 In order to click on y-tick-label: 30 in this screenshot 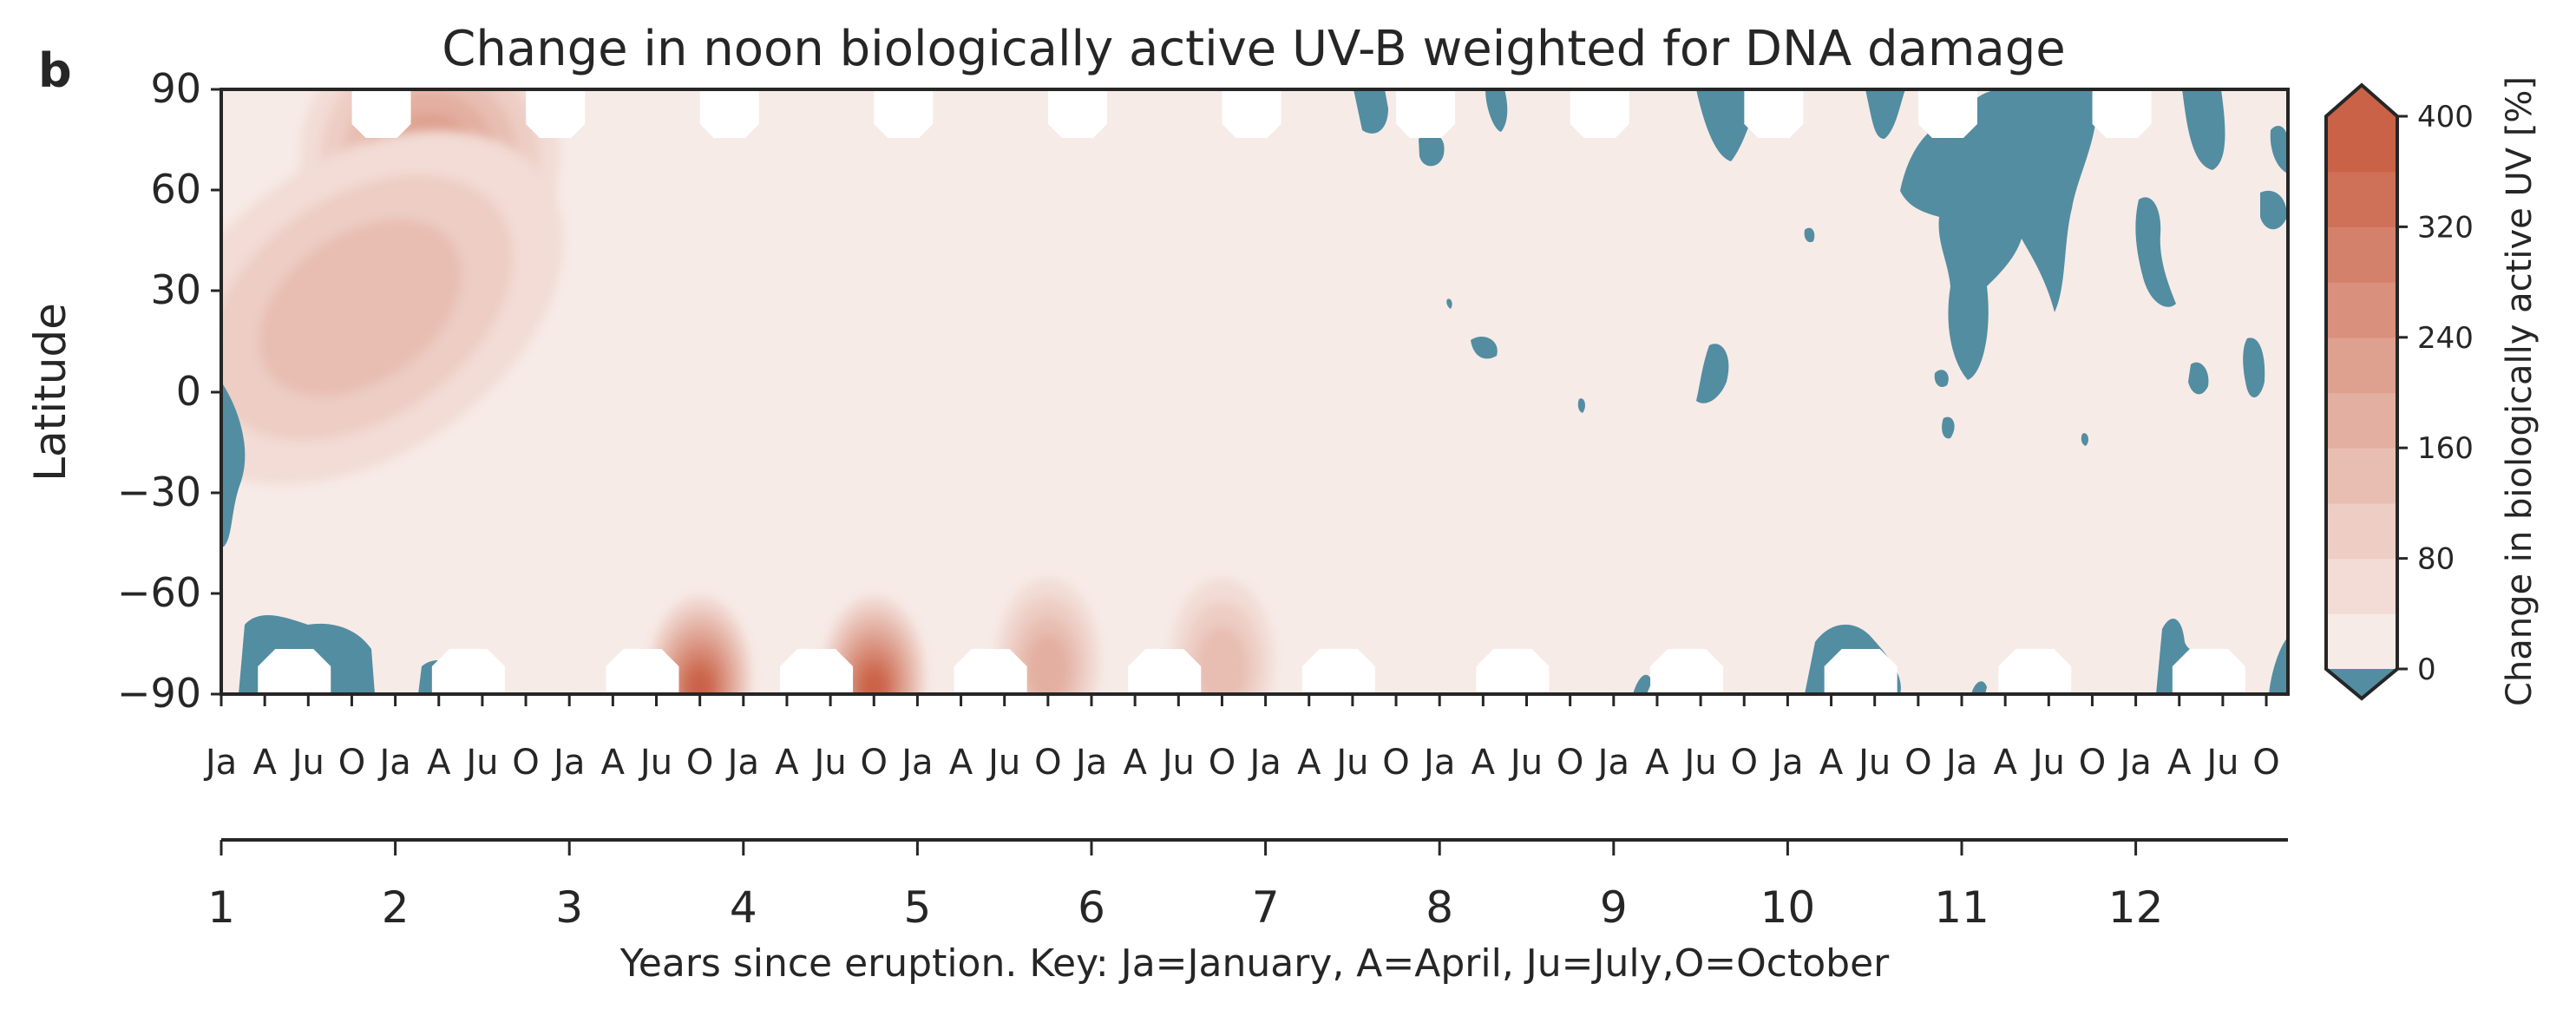, I will do `click(175, 289)`.